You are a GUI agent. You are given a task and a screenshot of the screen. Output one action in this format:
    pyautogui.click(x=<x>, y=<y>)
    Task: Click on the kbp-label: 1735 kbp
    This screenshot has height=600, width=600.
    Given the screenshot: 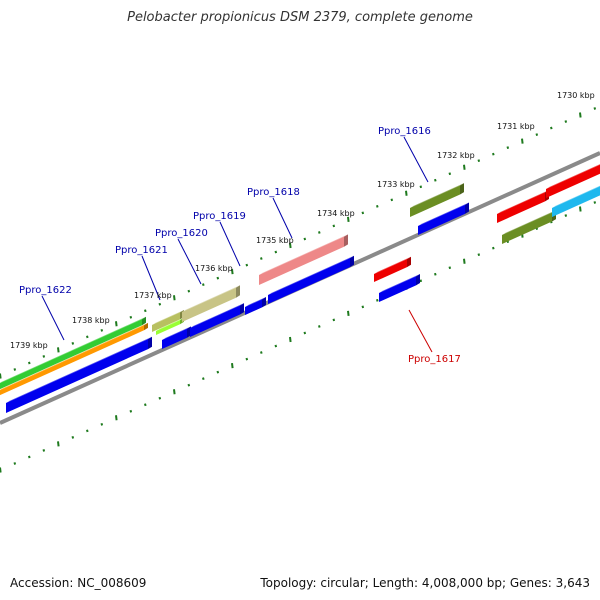 What is the action you would take?
    pyautogui.click(x=275, y=240)
    